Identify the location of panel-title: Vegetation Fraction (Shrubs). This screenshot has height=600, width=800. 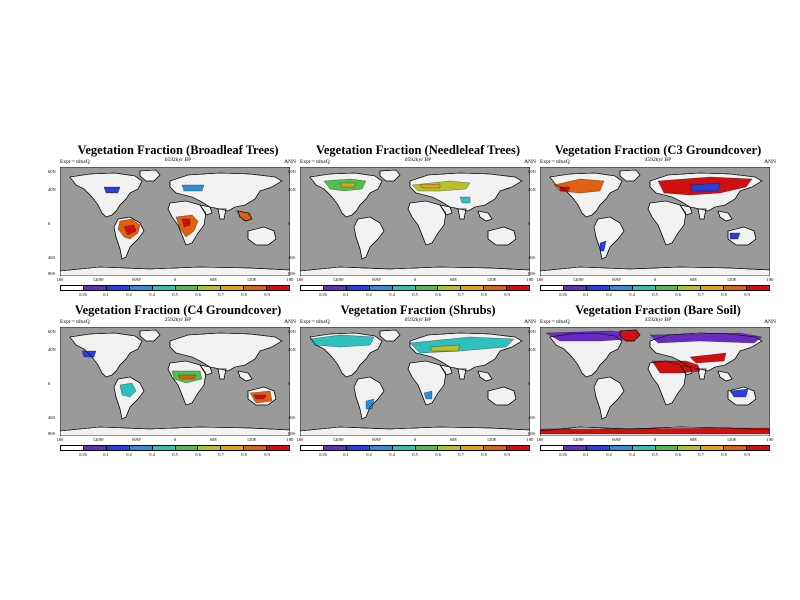
(418, 310).